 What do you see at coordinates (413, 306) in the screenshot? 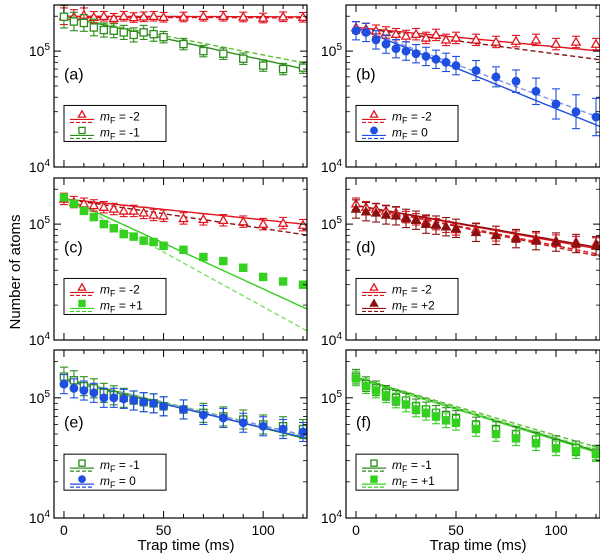
I see `legend-label: mF = +2` at bounding box center [413, 306].